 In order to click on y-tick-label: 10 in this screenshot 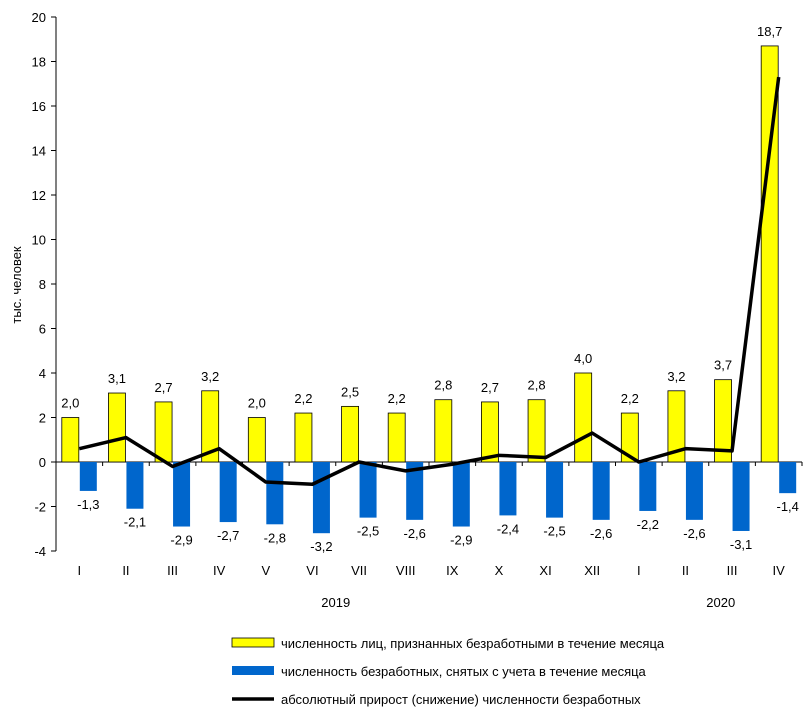, I will do `click(39, 240)`.